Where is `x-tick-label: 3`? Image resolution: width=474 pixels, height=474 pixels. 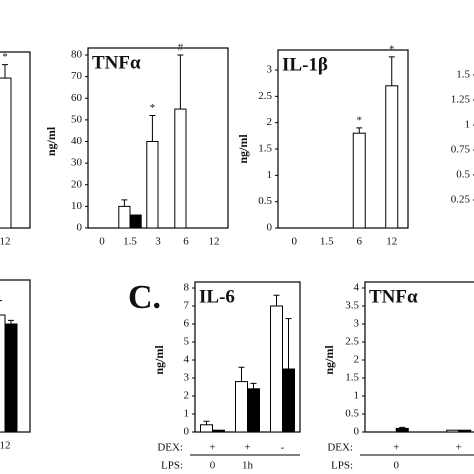
x-tick-label: 3 is located at coordinates (158, 242).